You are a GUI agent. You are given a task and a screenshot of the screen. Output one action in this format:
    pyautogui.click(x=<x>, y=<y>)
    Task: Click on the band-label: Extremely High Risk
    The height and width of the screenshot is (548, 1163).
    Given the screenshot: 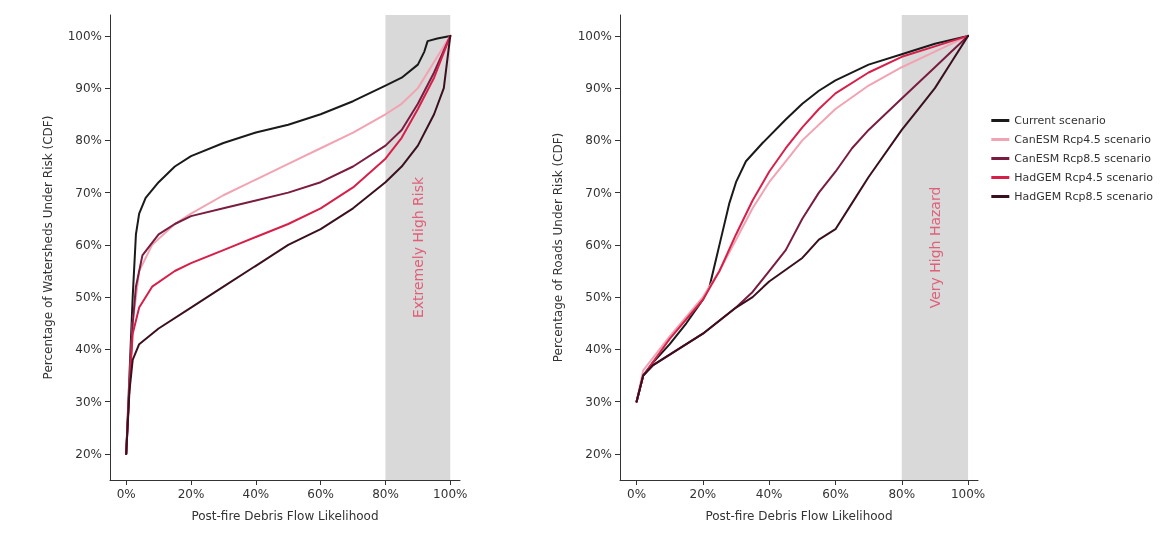 What is the action you would take?
    pyautogui.click(x=417, y=247)
    